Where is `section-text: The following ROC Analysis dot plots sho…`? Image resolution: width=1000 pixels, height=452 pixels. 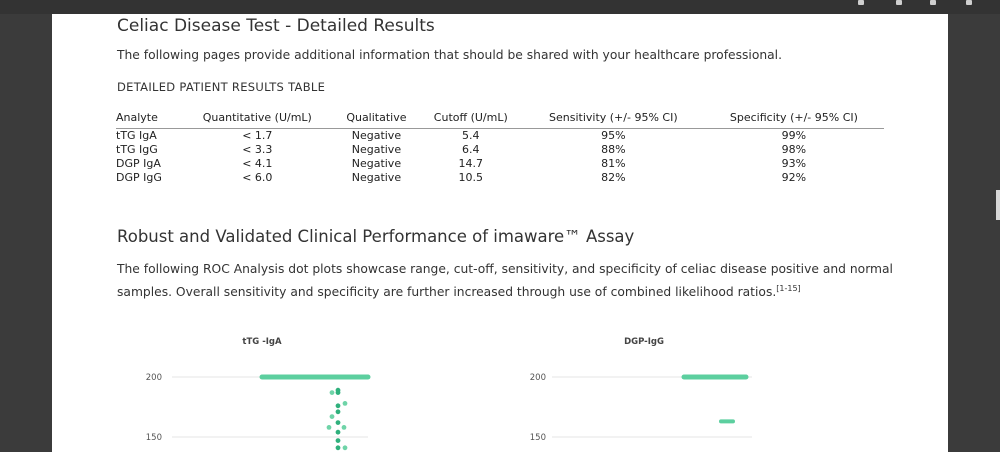 section-text: The following ROC Analysis dot plots sho… is located at coordinates (507, 280).